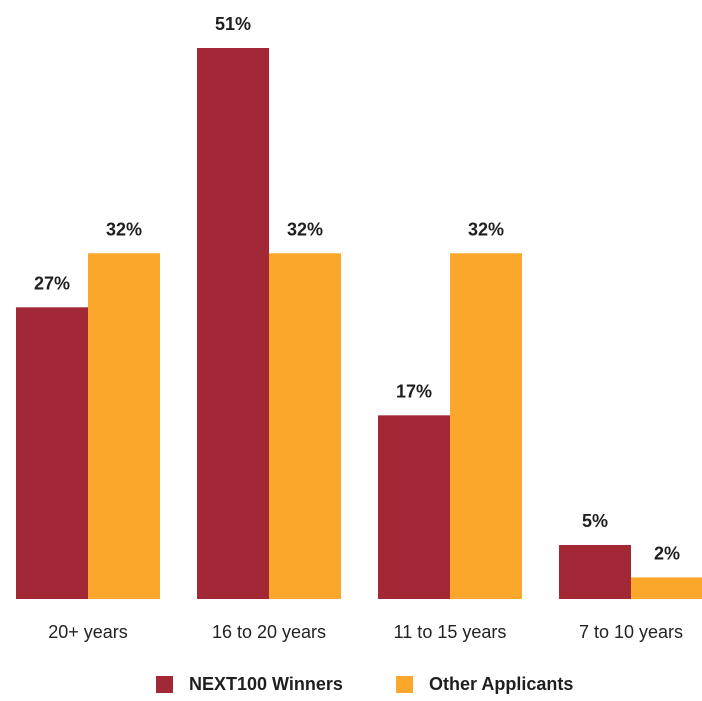 This screenshot has height=701, width=702. I want to click on legend-label-other-applicants: Other Applicants, so click(501, 684).